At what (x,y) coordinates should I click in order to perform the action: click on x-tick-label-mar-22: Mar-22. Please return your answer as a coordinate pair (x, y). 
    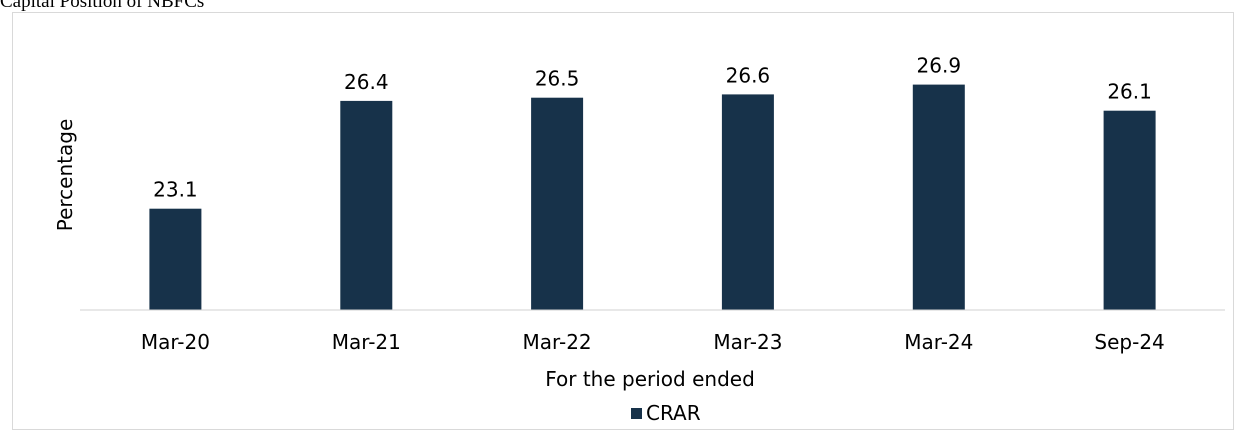
    Looking at the image, I should click on (557, 342).